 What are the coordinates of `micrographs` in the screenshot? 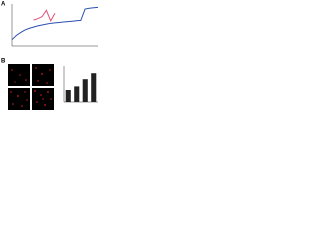 It's located at (31, 87).